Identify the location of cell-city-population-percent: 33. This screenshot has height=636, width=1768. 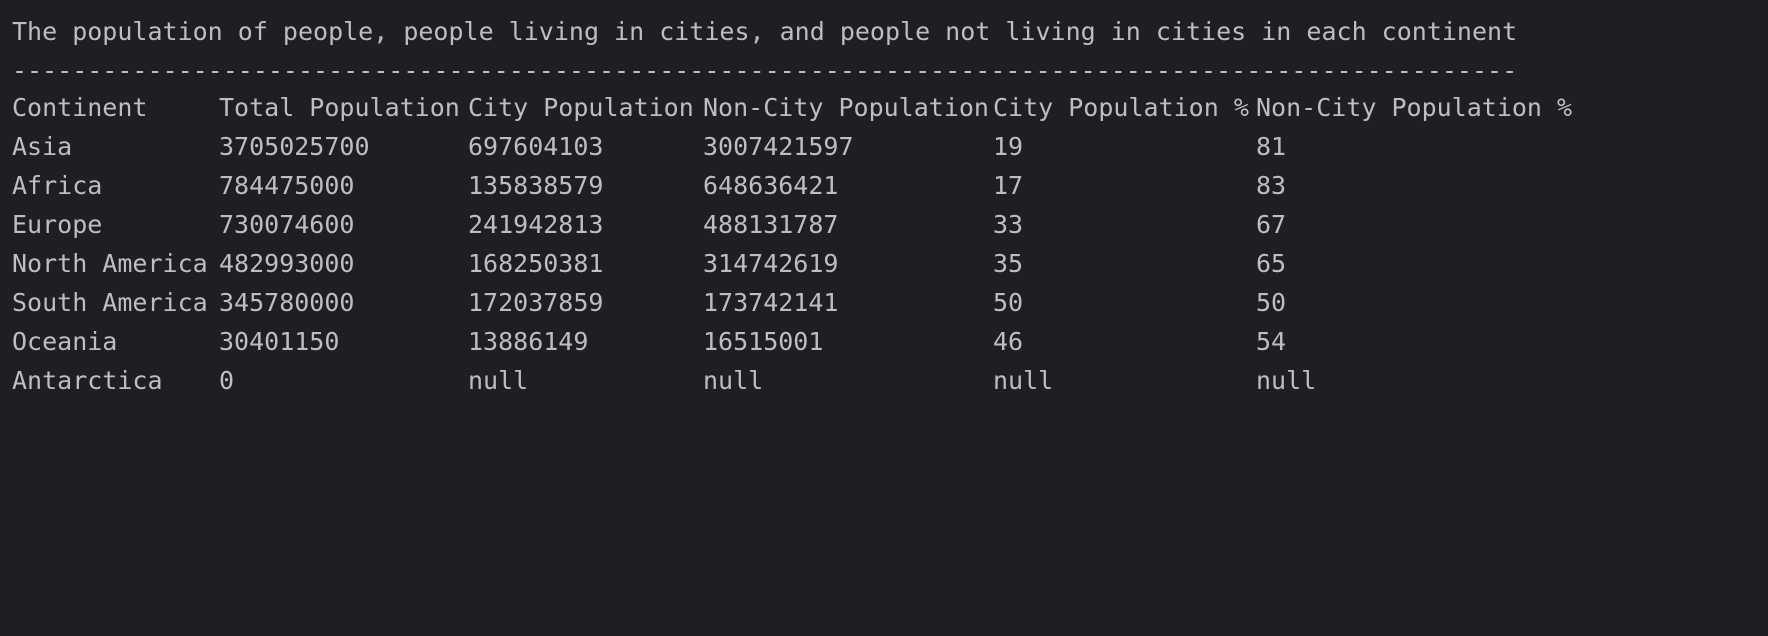
(1008, 224).